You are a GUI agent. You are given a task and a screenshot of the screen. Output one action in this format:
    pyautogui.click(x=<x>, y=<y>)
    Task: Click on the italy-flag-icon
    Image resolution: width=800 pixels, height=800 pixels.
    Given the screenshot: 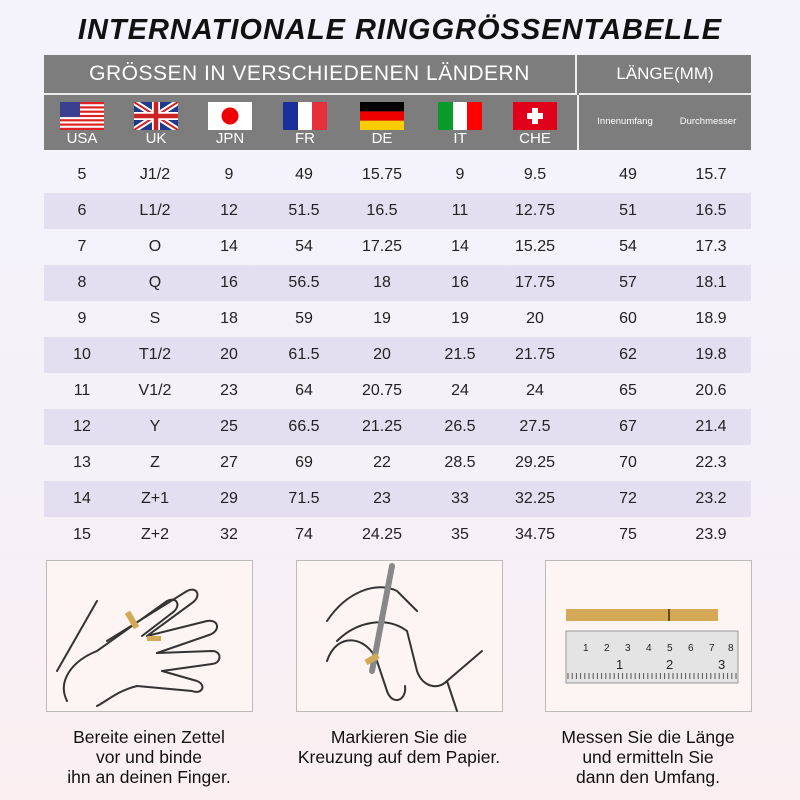 What is the action you would take?
    pyautogui.click(x=460, y=116)
    